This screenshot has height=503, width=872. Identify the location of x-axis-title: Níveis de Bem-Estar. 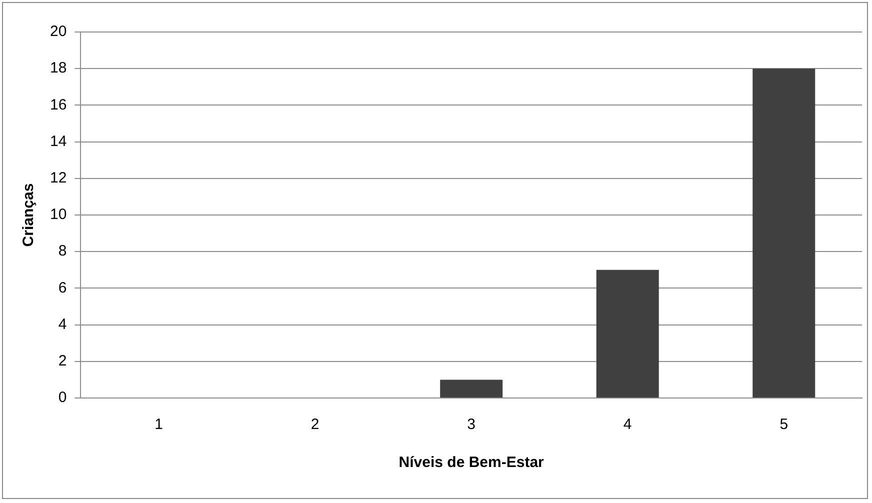
(471, 463).